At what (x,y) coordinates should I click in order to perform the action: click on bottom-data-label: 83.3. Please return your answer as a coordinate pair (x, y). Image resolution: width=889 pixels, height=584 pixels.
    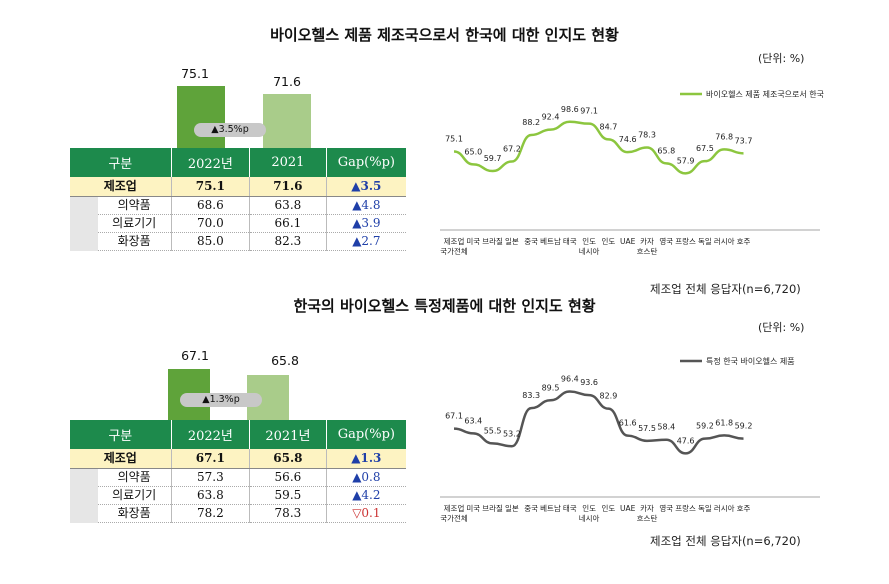
    Looking at the image, I should click on (531, 395).